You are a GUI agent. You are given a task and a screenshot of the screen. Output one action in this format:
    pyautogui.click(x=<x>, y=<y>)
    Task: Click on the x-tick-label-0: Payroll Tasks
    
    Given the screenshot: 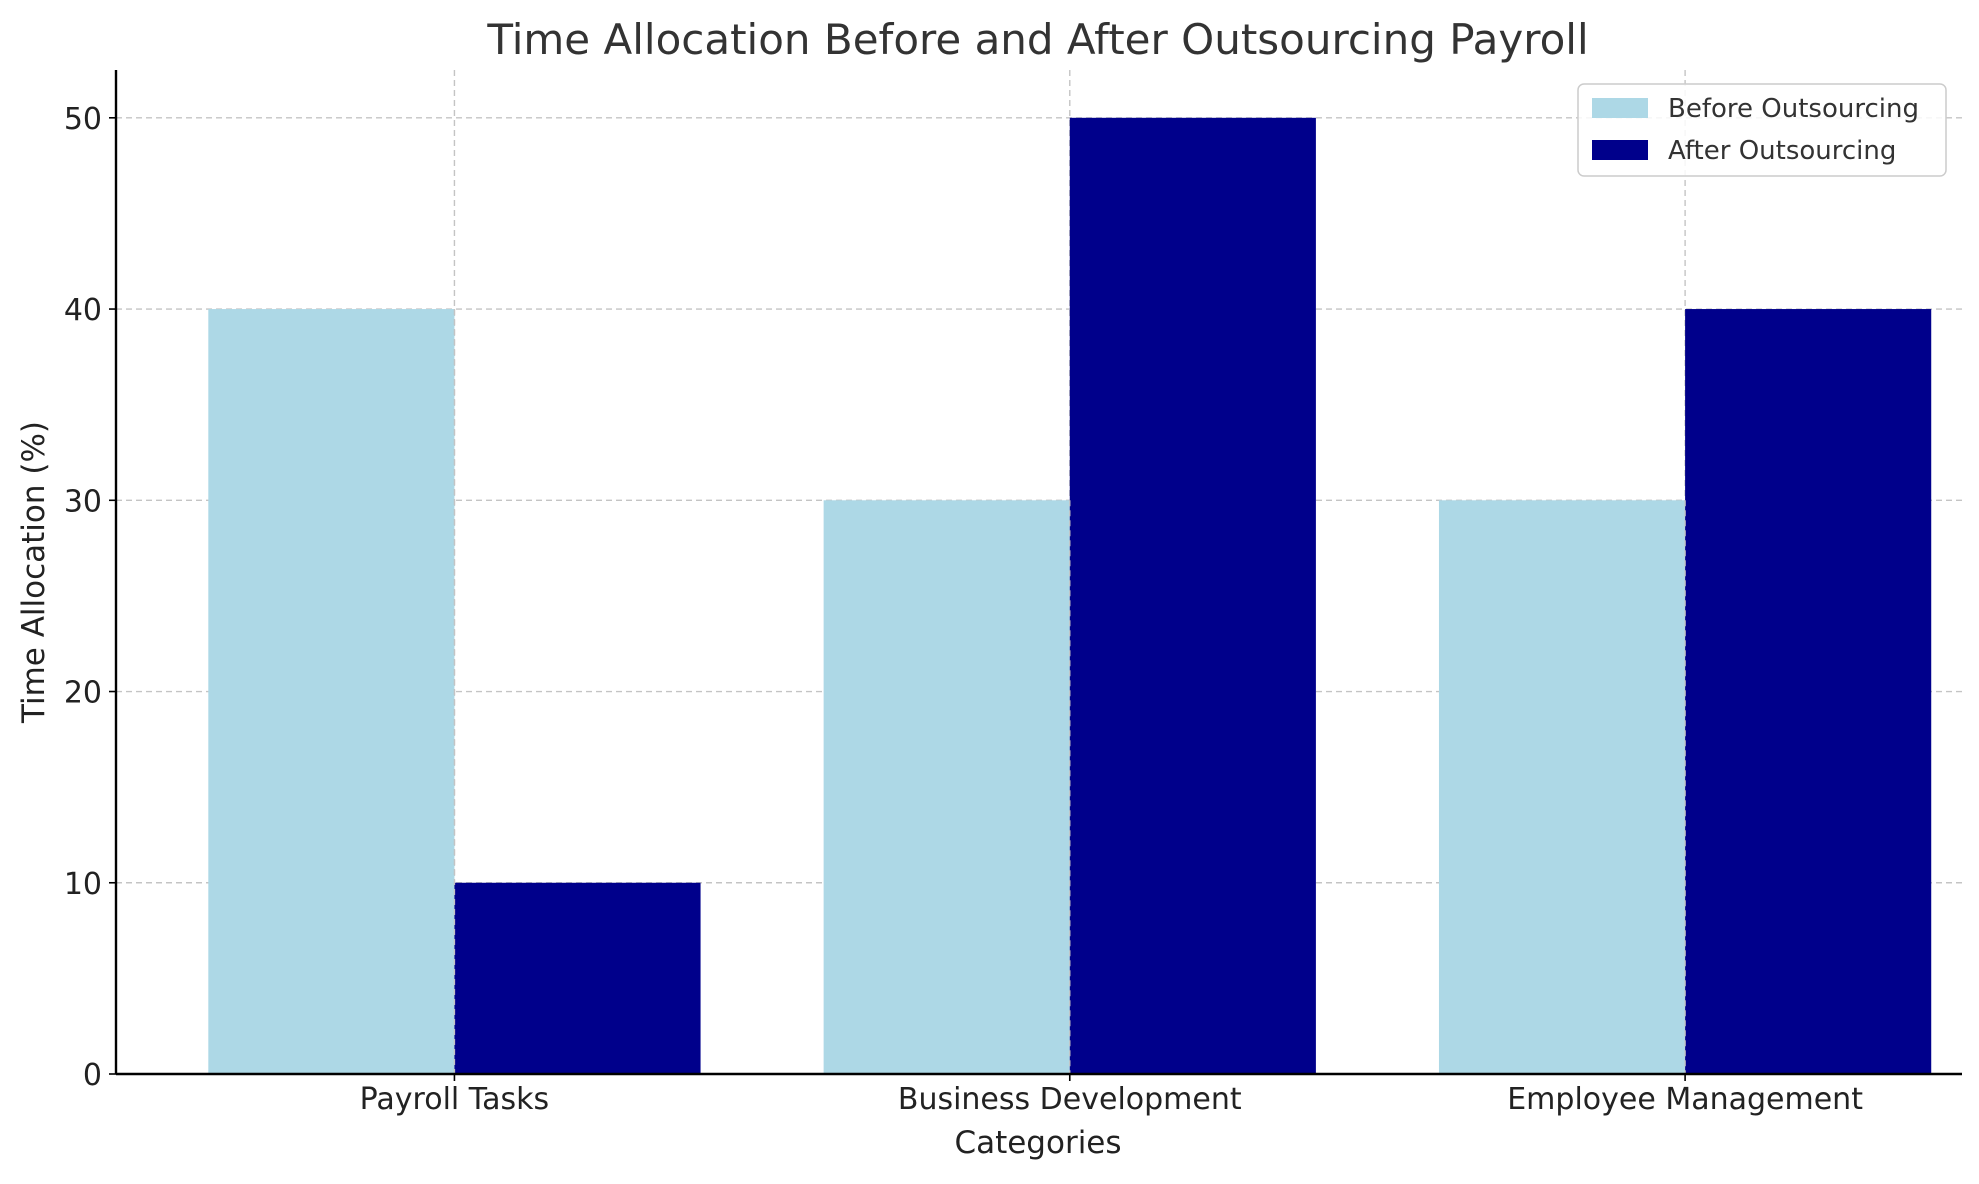 What is the action you would take?
    pyautogui.click(x=455, y=1099)
    